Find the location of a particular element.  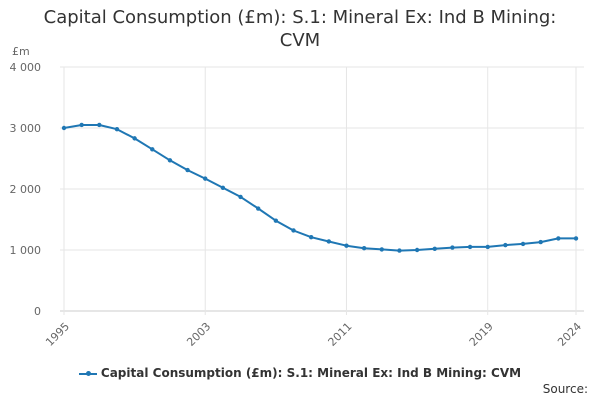

y-tick-label: 0 is located at coordinates (37, 311).